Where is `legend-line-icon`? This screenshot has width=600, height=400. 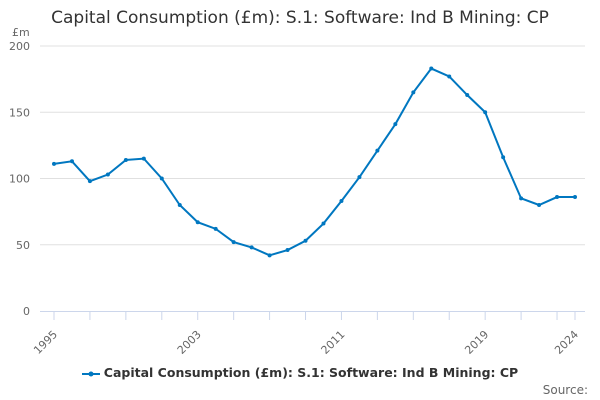
legend-line-icon is located at coordinates (90, 373).